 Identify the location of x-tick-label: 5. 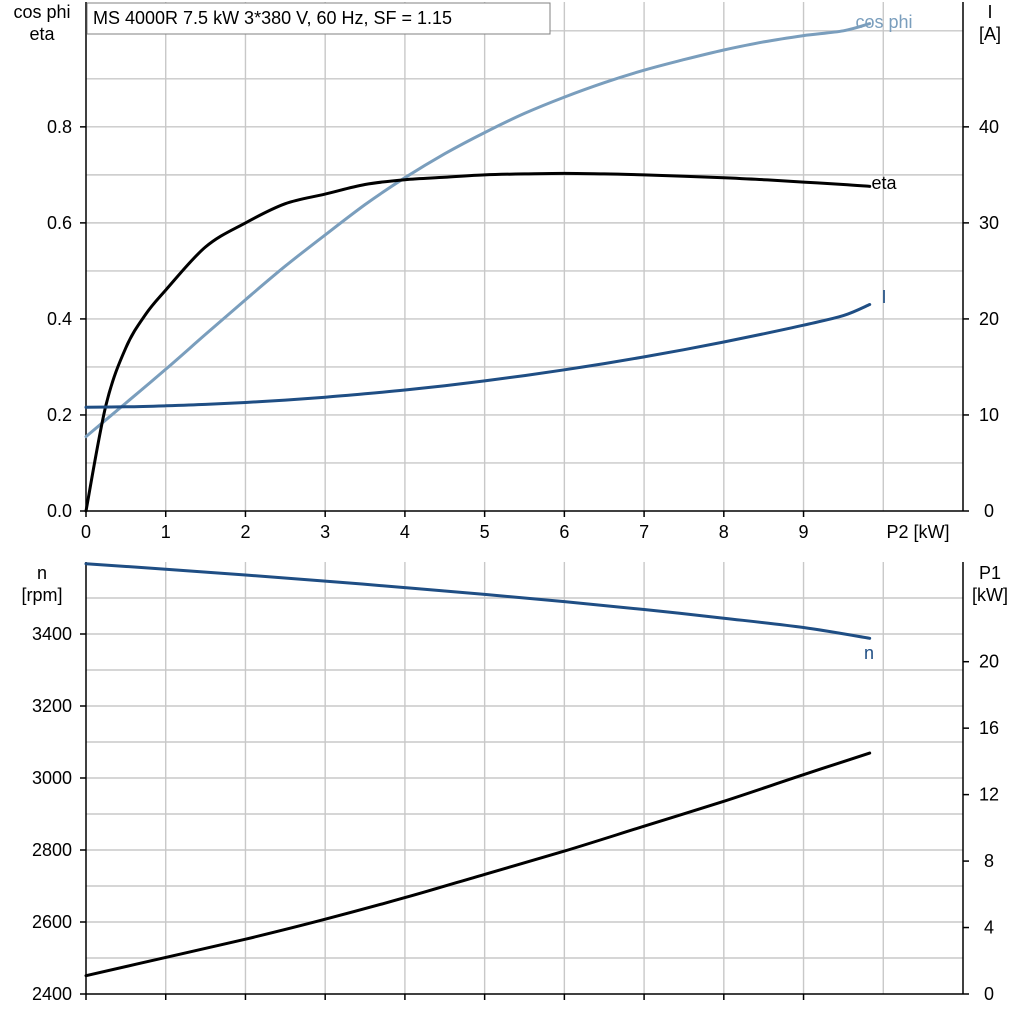
(485, 532).